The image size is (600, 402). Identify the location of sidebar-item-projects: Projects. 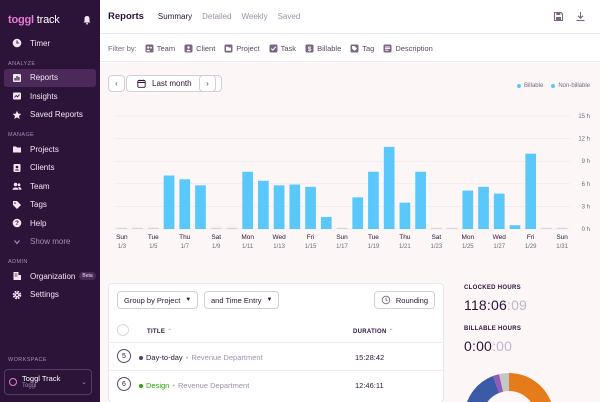
(50, 149).